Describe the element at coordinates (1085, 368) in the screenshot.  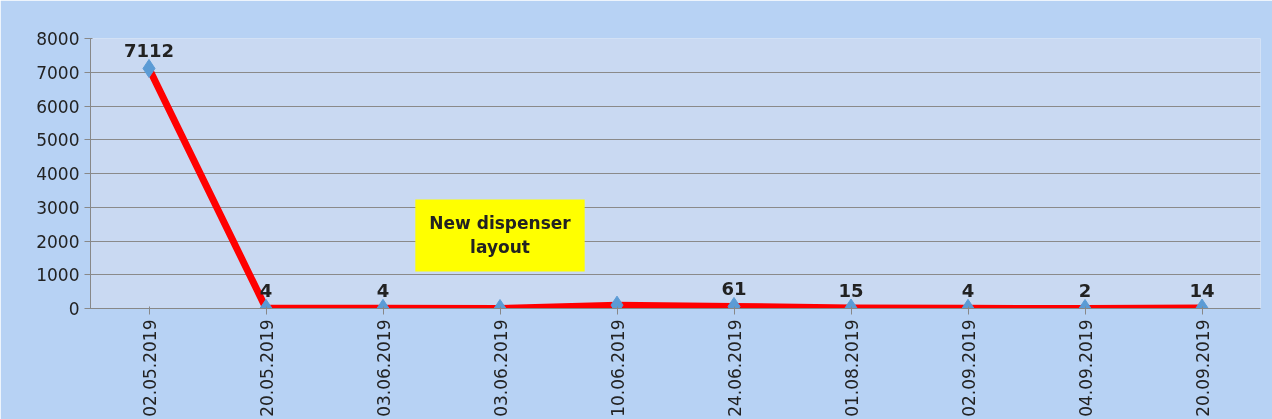
I see `x-tick-label: 04.09.2019` at that location.